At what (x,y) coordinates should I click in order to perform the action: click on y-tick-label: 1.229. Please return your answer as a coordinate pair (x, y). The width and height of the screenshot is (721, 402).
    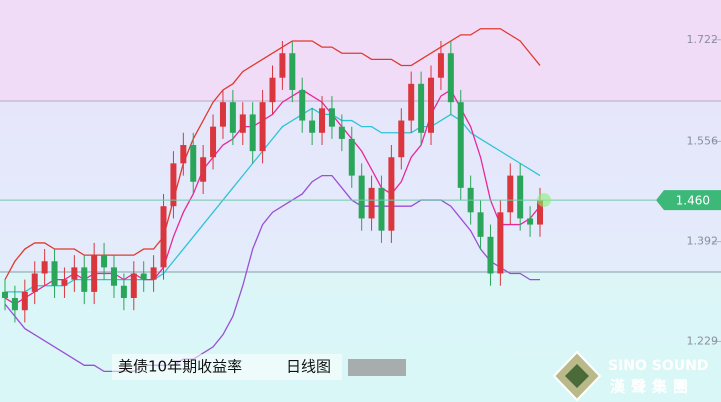
    Looking at the image, I should click on (703, 340).